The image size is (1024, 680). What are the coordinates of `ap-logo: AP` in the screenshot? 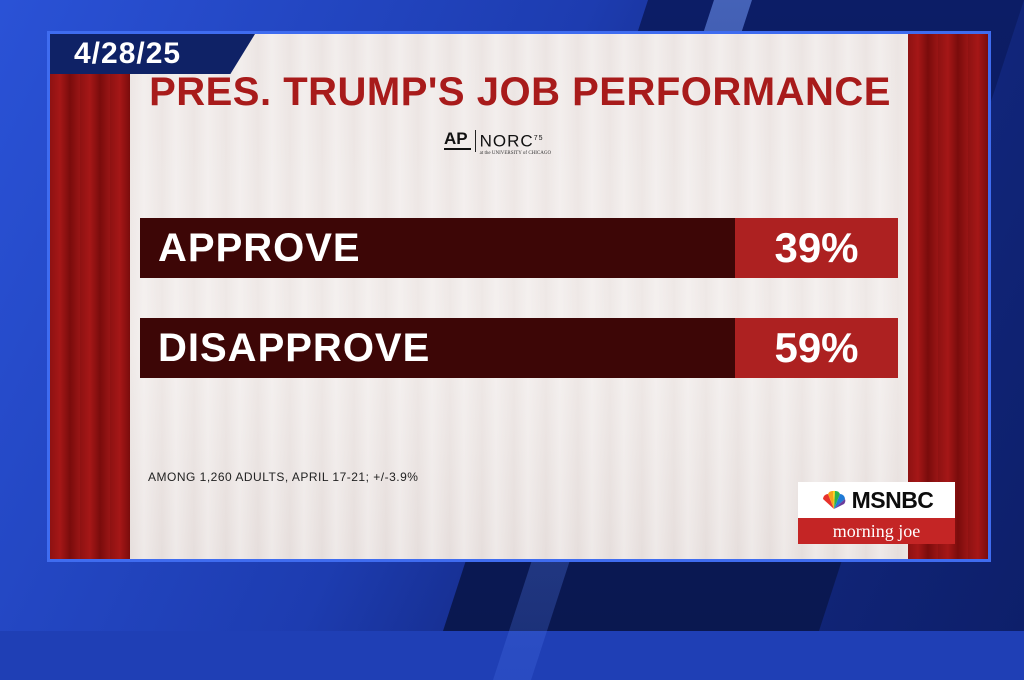 It's located at (457, 140).